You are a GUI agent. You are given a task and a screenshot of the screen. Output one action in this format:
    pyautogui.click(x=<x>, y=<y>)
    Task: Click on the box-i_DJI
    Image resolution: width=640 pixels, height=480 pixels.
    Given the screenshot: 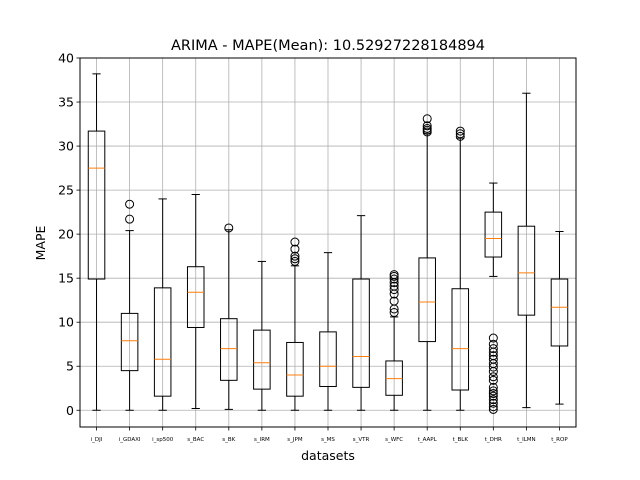 What is the action you would take?
    pyautogui.click(x=96, y=242)
    